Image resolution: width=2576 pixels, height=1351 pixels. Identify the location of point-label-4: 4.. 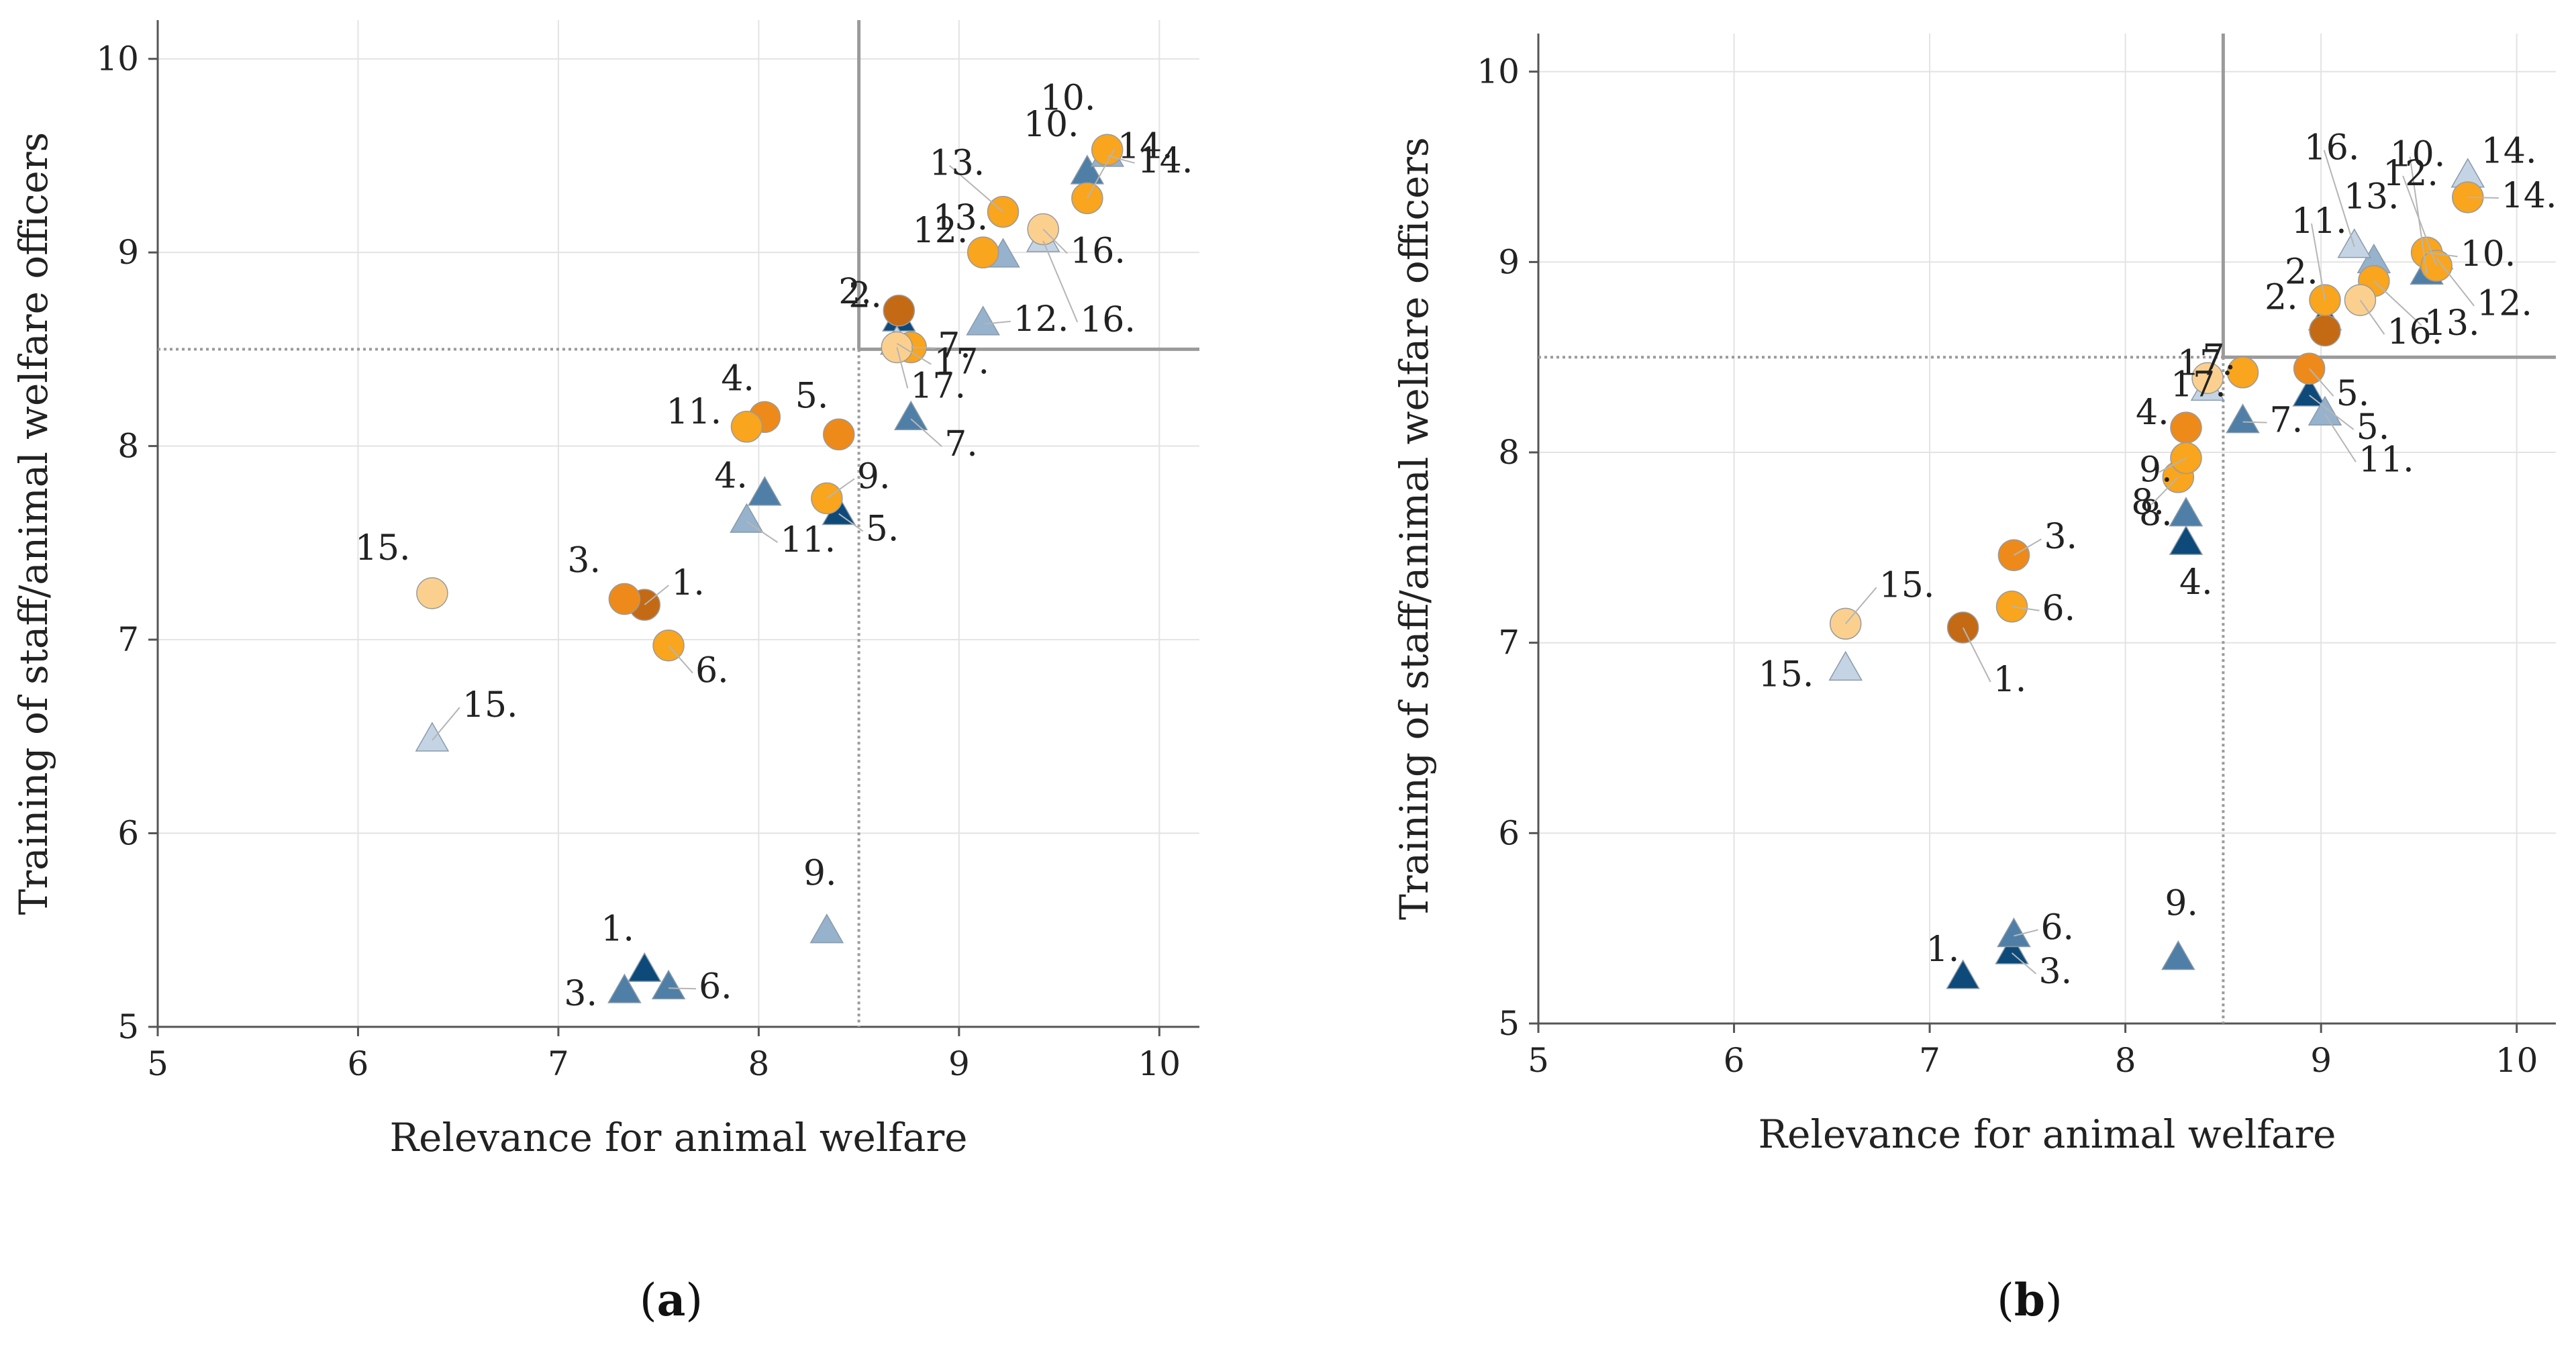
(2196, 582).